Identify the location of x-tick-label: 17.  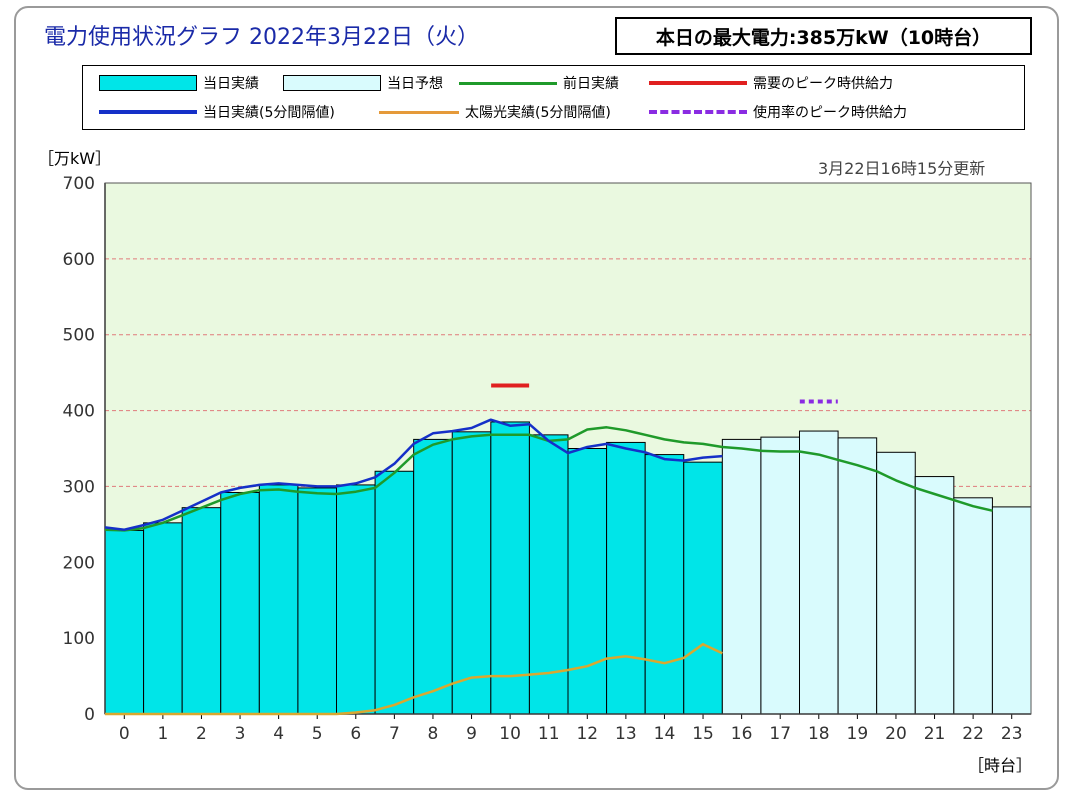
(780, 734).